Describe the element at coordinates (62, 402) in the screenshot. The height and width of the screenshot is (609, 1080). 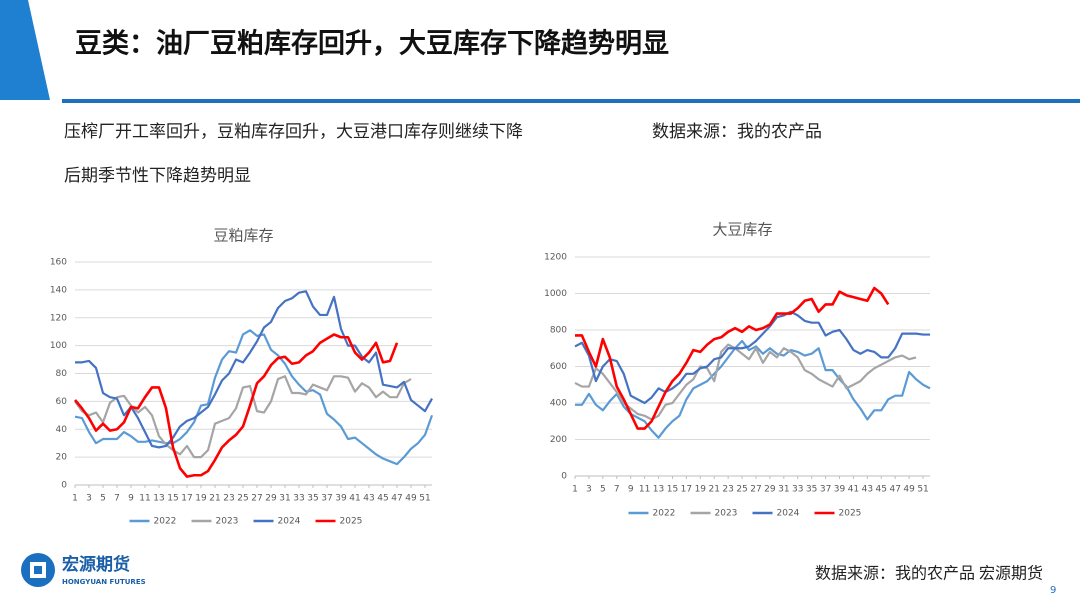
I see `y-tick-label: 60` at that location.